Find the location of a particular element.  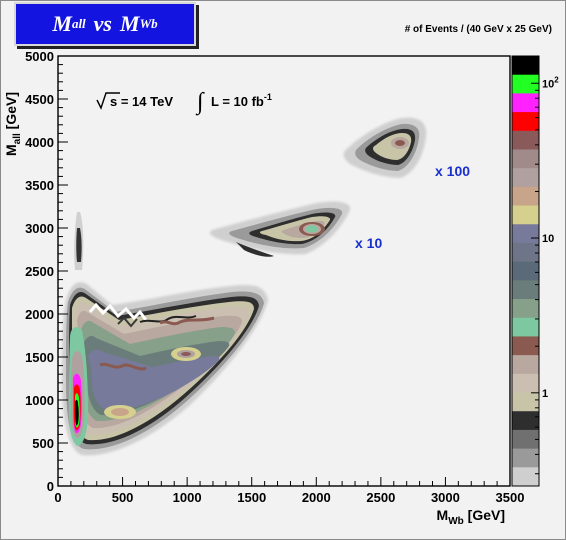

colorbar-tick-label: 1 is located at coordinates (545, 394).